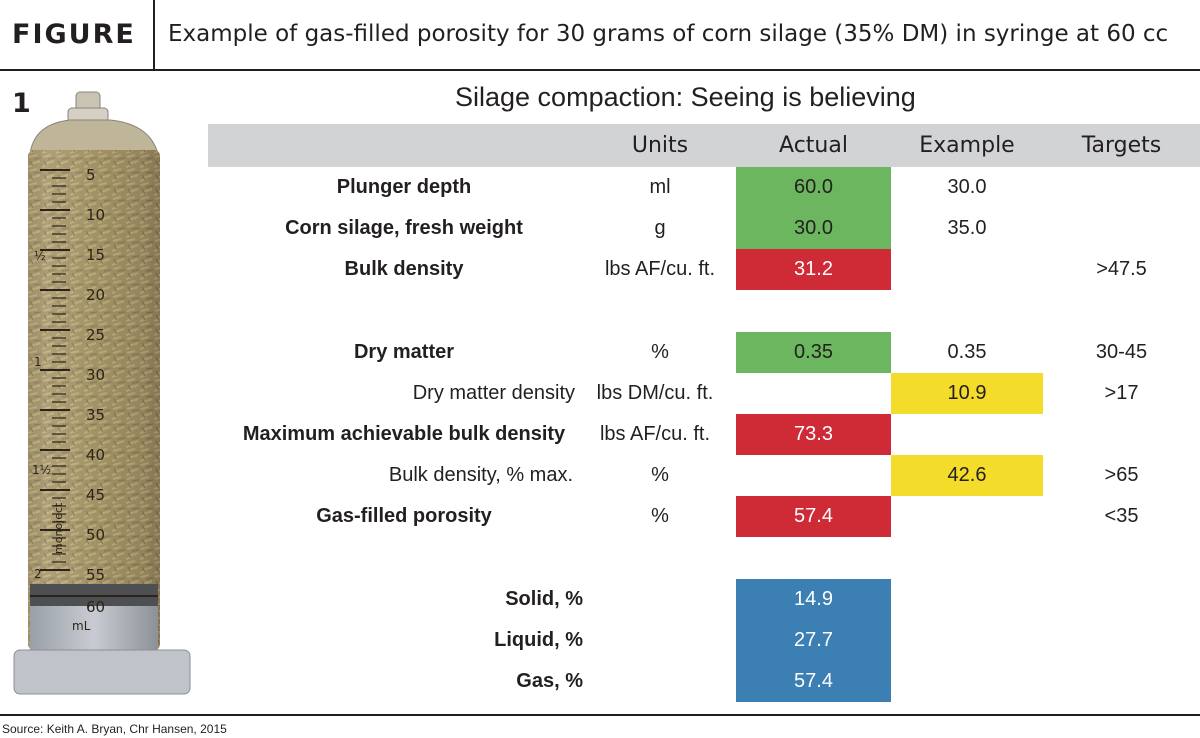  I want to click on fraction-mark: 2, so click(38, 574).